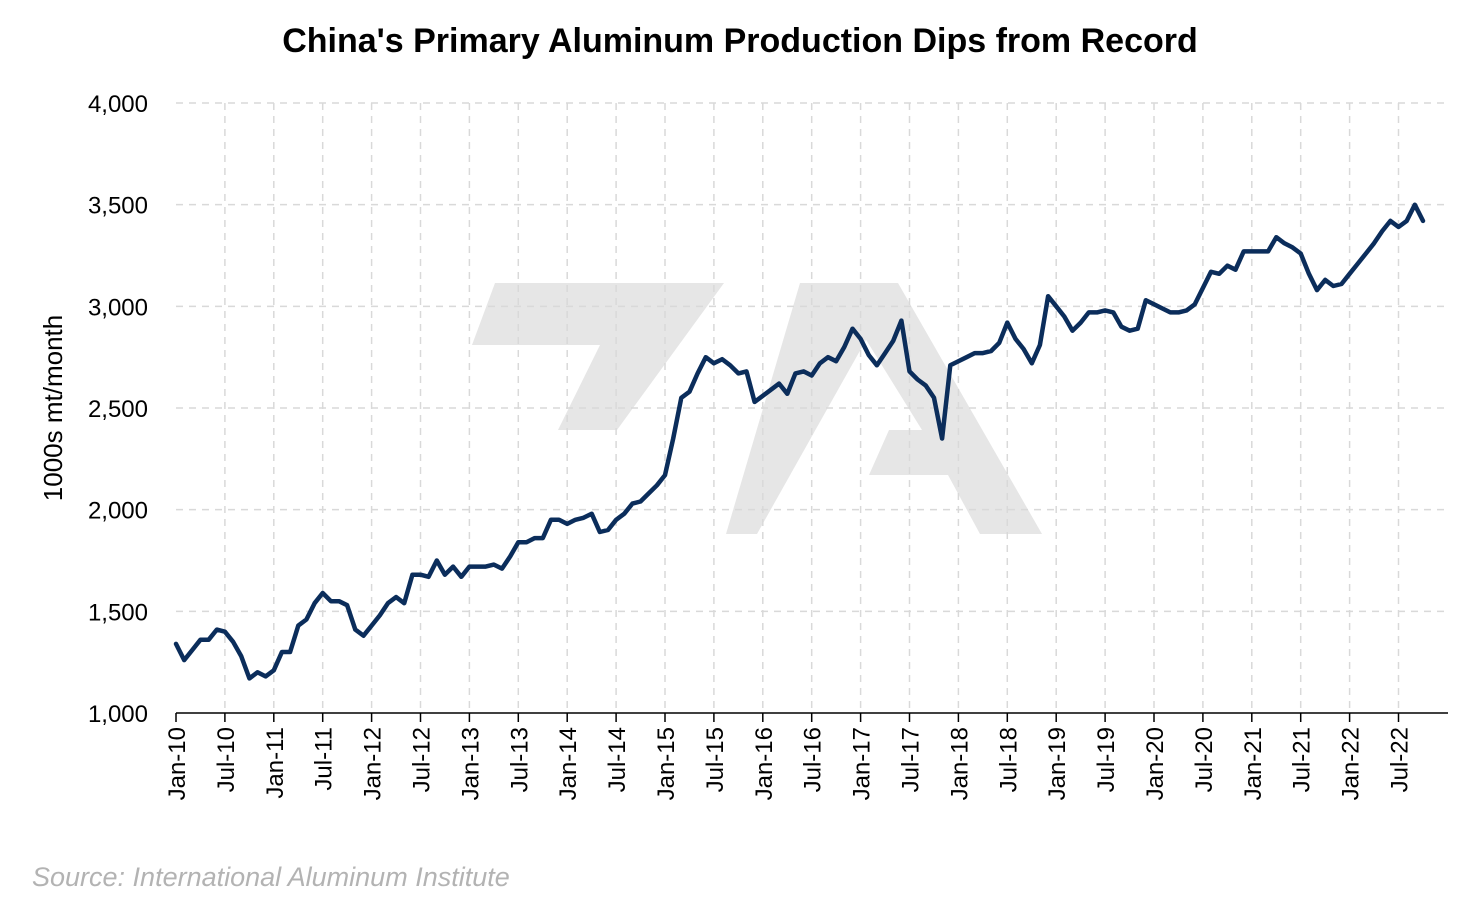 This screenshot has height=900, width=1480. What do you see at coordinates (1057, 763) in the screenshot?
I see `x-tick-label: Jan-19` at bounding box center [1057, 763].